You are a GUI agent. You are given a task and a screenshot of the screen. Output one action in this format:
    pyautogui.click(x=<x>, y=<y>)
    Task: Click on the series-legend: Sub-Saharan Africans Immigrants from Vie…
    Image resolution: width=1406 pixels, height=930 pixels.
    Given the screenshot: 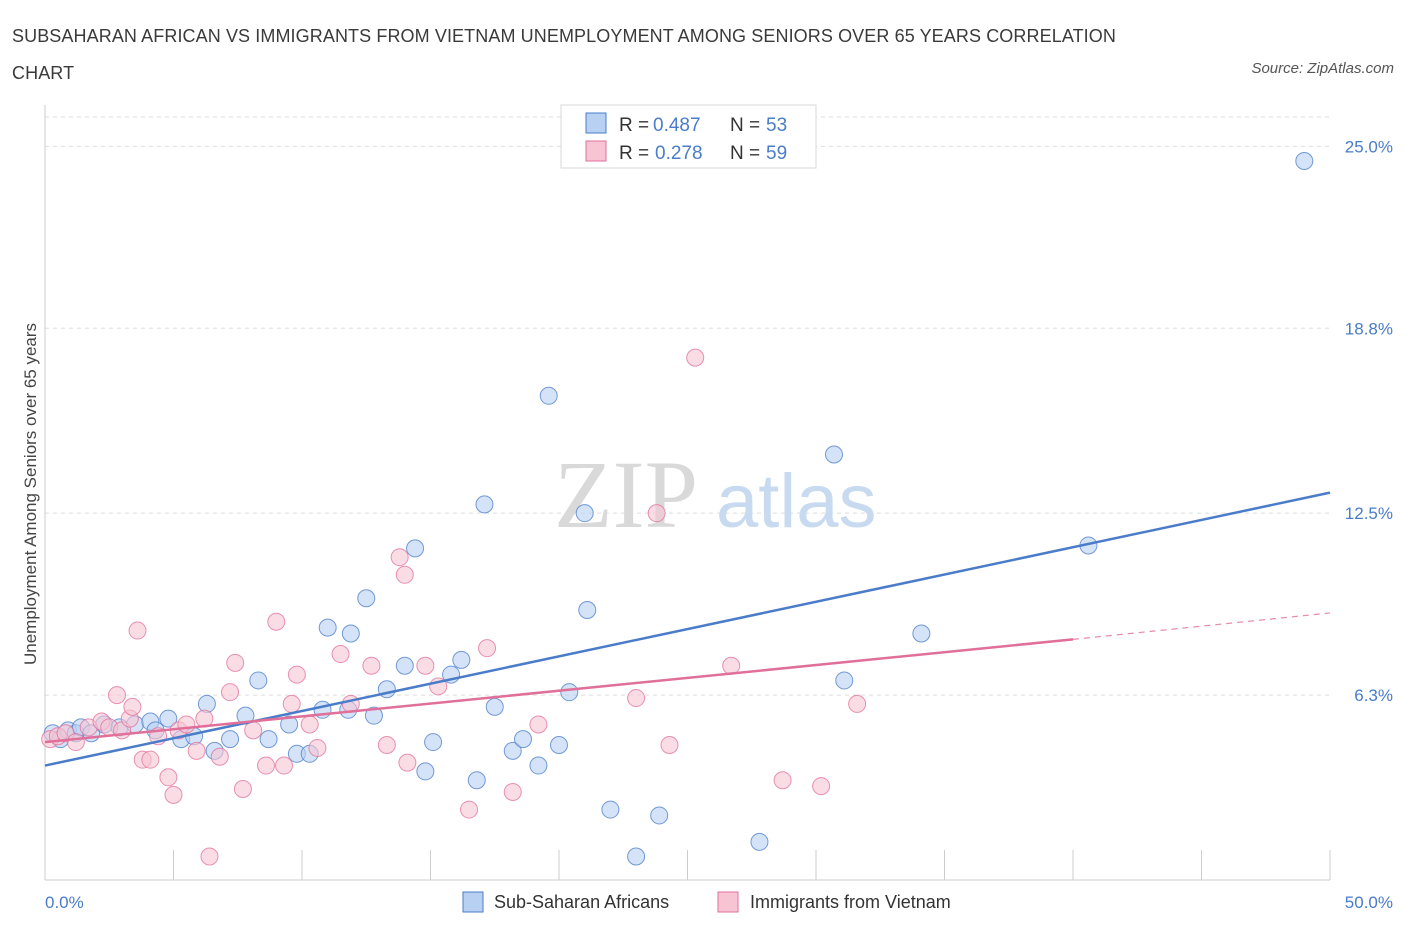 What is the action you would take?
    pyautogui.click(x=706, y=902)
    